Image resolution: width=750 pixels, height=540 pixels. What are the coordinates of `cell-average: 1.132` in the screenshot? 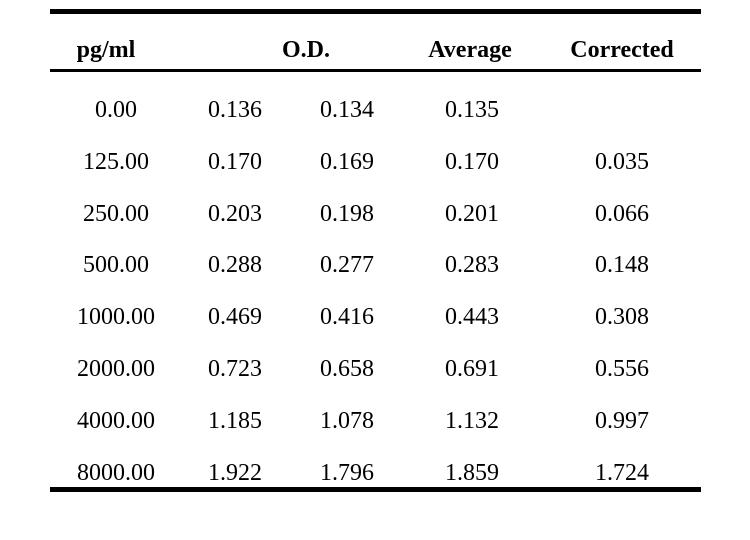 It's located at (472, 420).